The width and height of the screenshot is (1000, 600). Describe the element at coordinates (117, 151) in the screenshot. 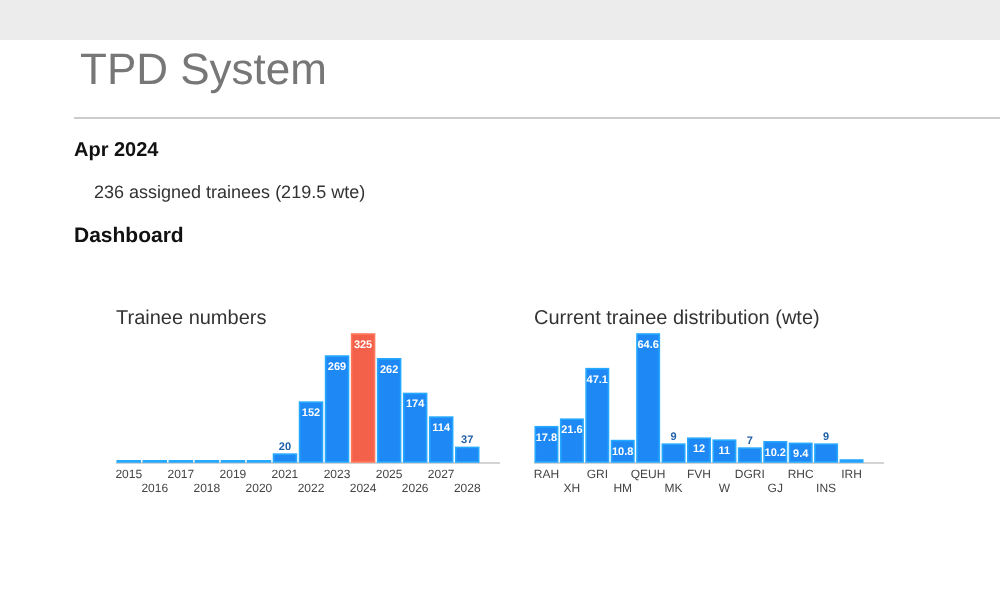

I see `text: Apr 2024` at that location.